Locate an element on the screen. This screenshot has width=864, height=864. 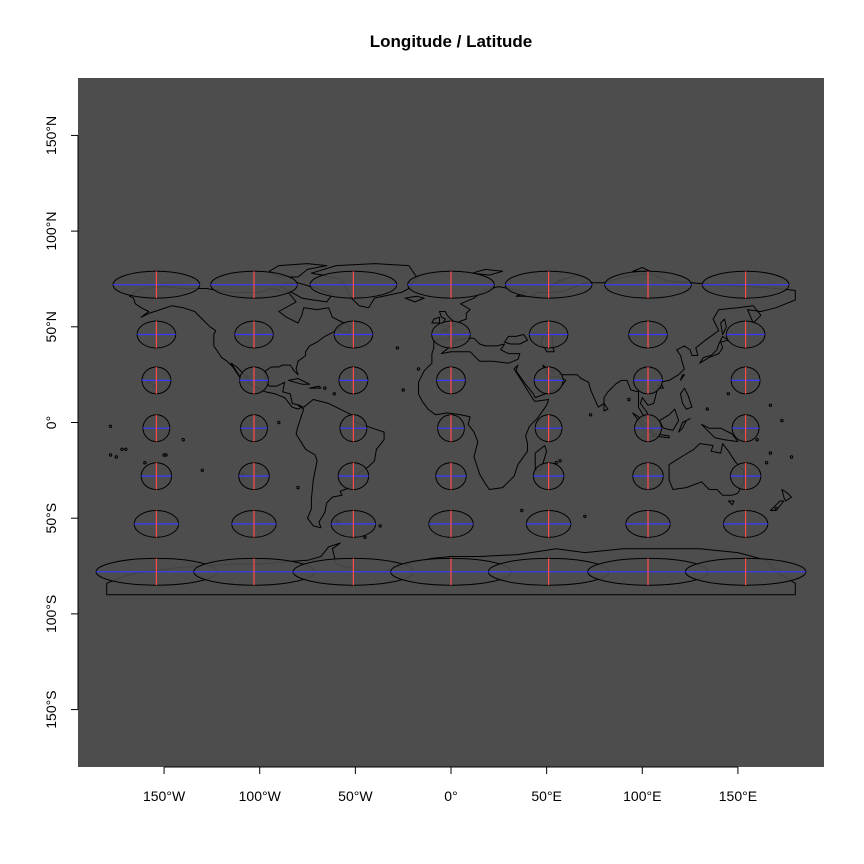
land-tasmania is located at coordinates (731, 503).